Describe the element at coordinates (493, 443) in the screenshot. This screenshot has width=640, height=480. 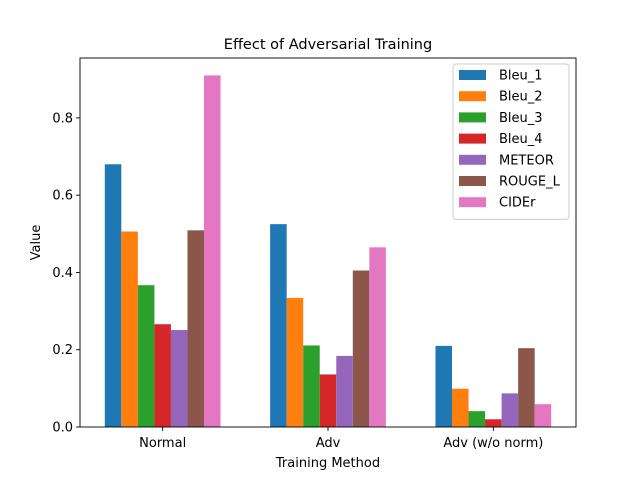
I see `x-tick-label: Adv (w/o norm)` at that location.